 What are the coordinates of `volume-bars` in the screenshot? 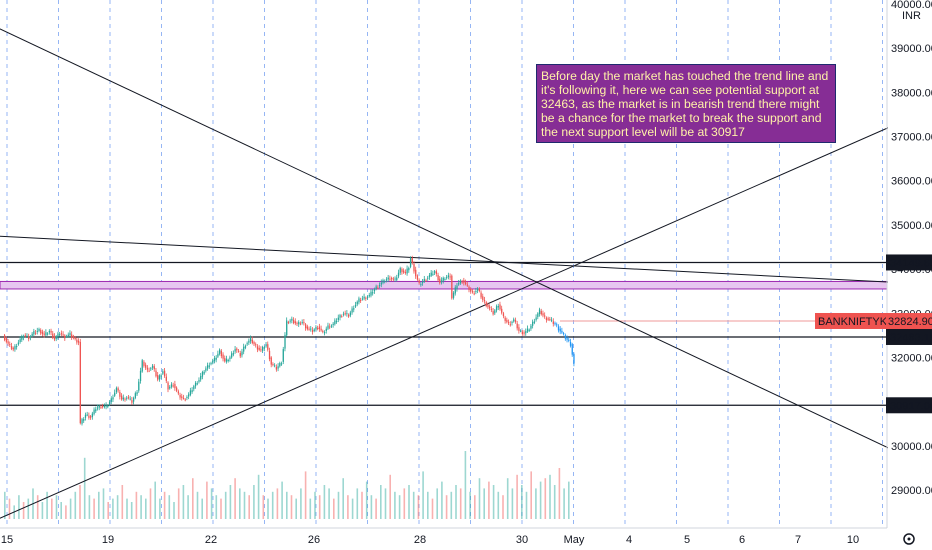 It's located at (287, 485).